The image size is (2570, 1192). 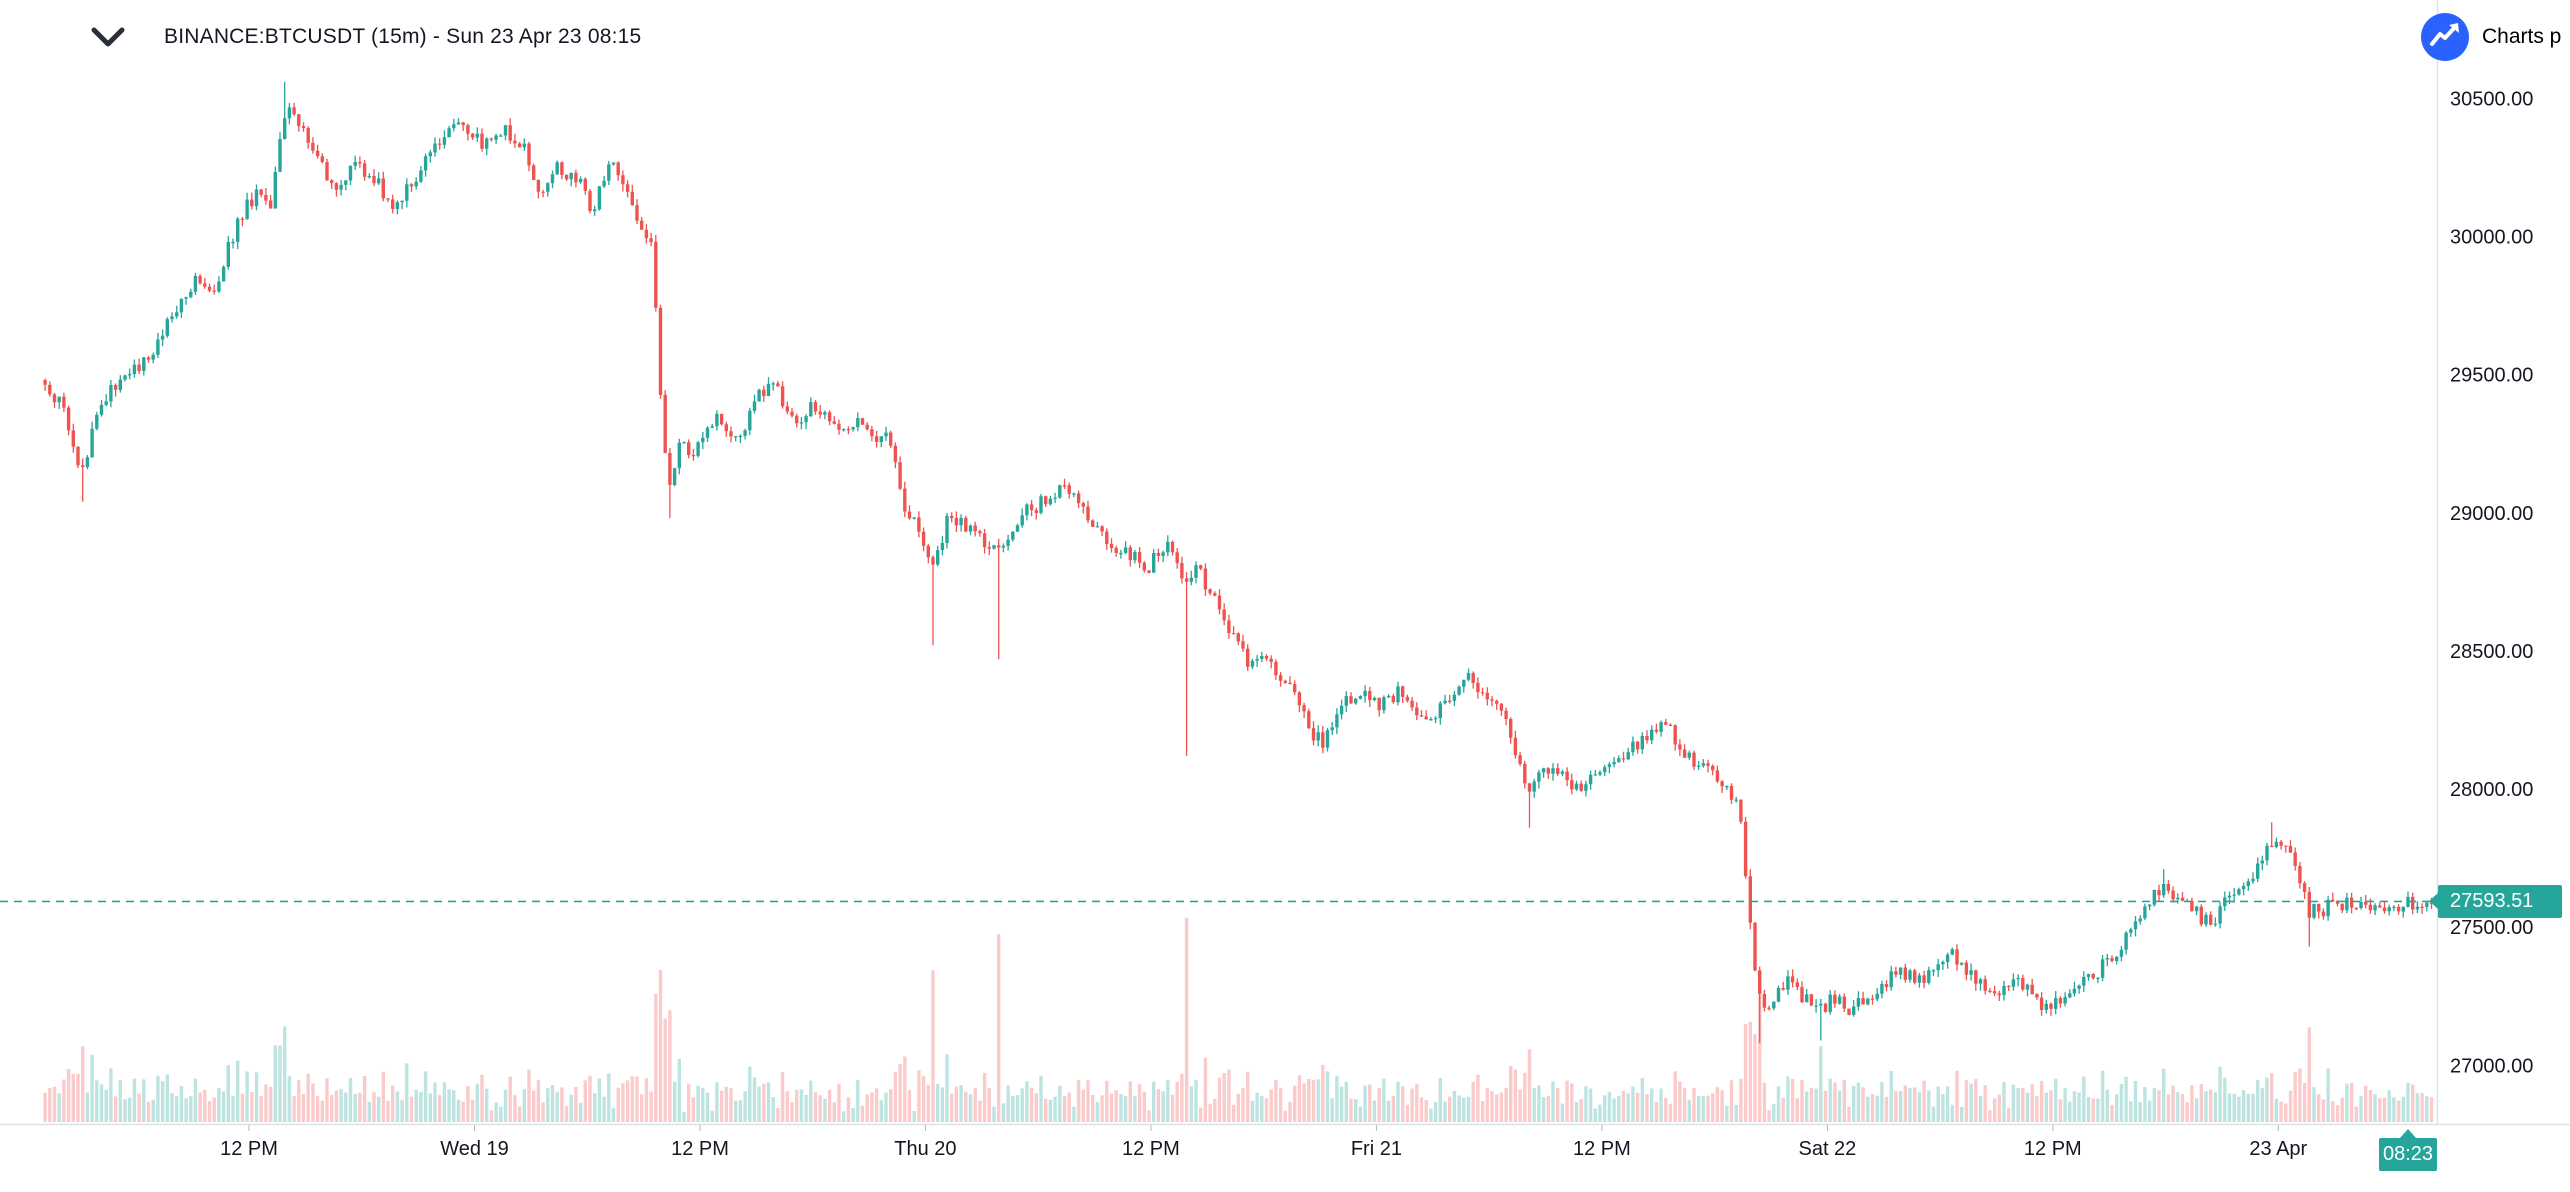 I want to click on svg-text: 28000.00, so click(x=2491, y=790).